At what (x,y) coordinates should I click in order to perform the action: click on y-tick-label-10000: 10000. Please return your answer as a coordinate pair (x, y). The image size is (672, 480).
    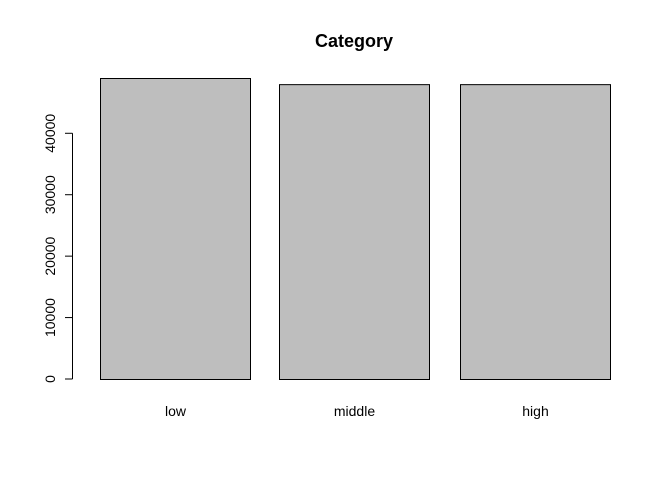
    Looking at the image, I should click on (50, 317).